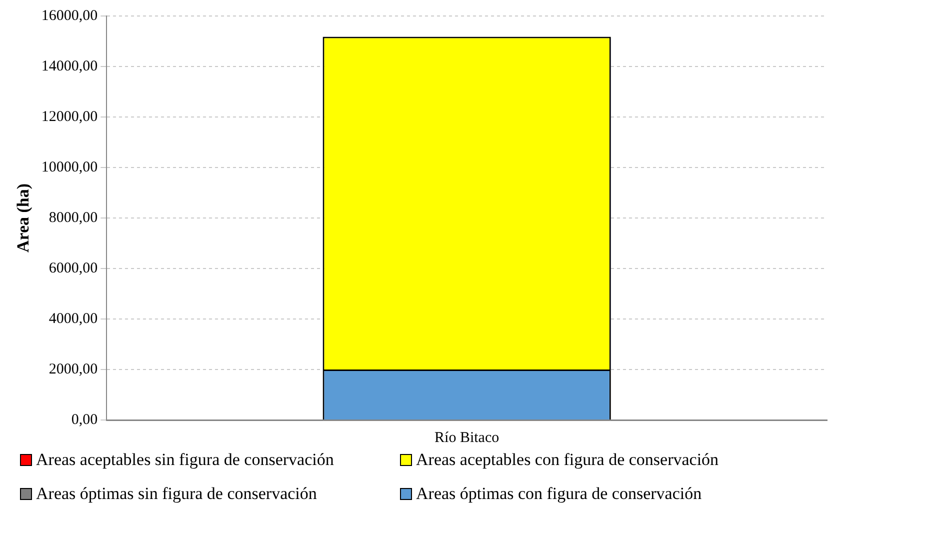 The height and width of the screenshot is (541, 937). I want to click on y-tick-label: 14000,00, so click(69, 66).